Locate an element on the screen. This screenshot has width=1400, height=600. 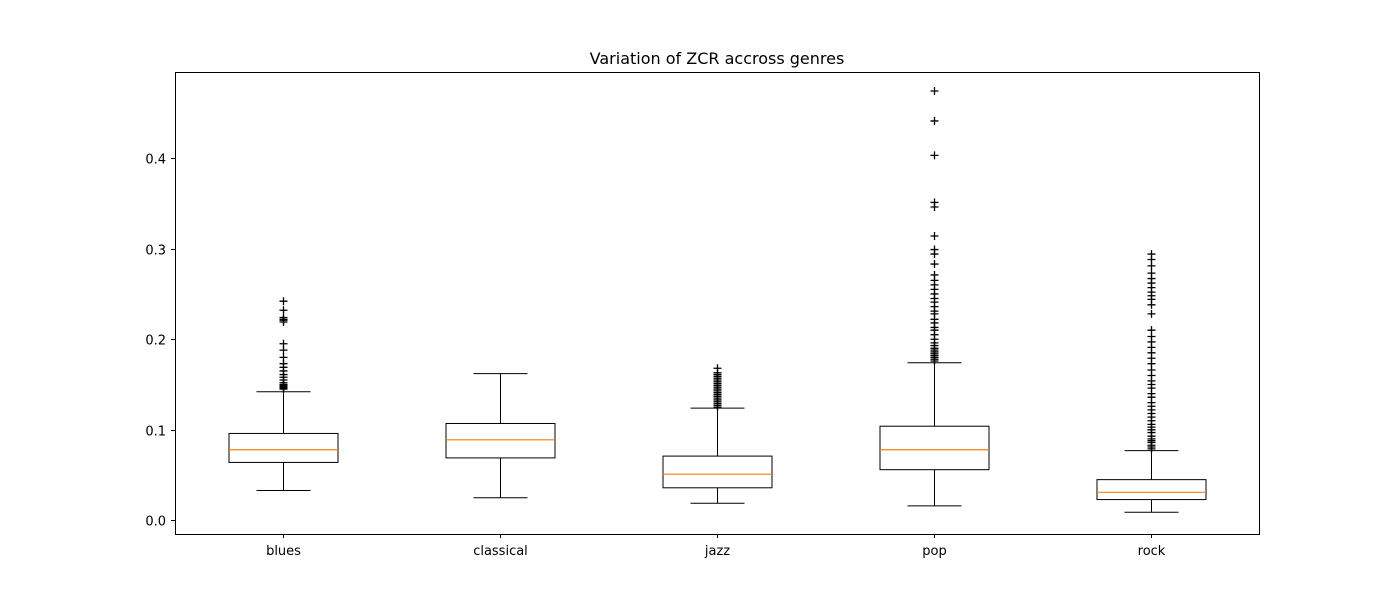
x-tick-label: pop is located at coordinates (934, 551).